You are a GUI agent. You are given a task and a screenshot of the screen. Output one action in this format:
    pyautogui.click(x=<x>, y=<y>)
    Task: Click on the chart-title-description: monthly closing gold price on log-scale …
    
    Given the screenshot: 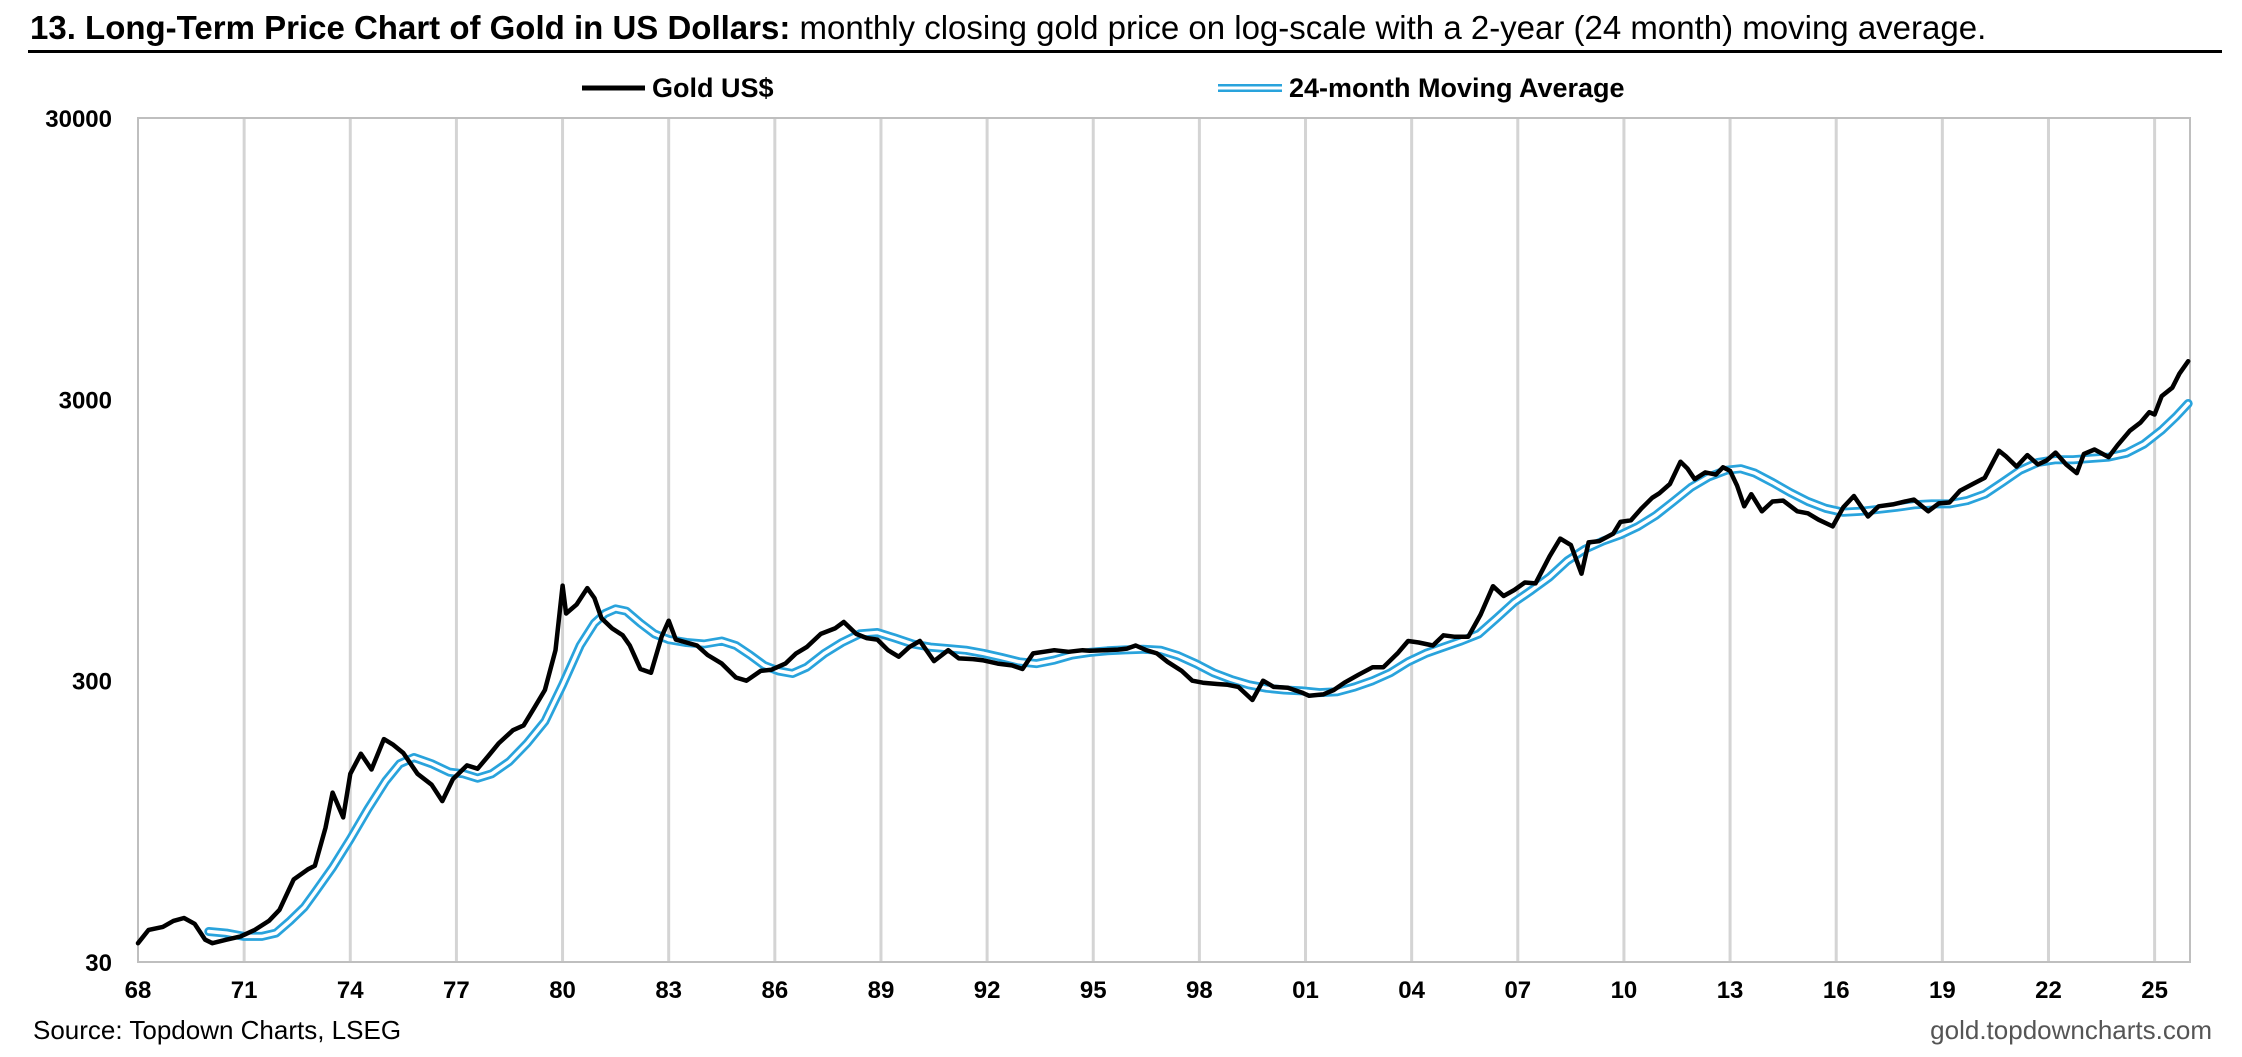 What is the action you would take?
    pyautogui.click(x=1388, y=27)
    